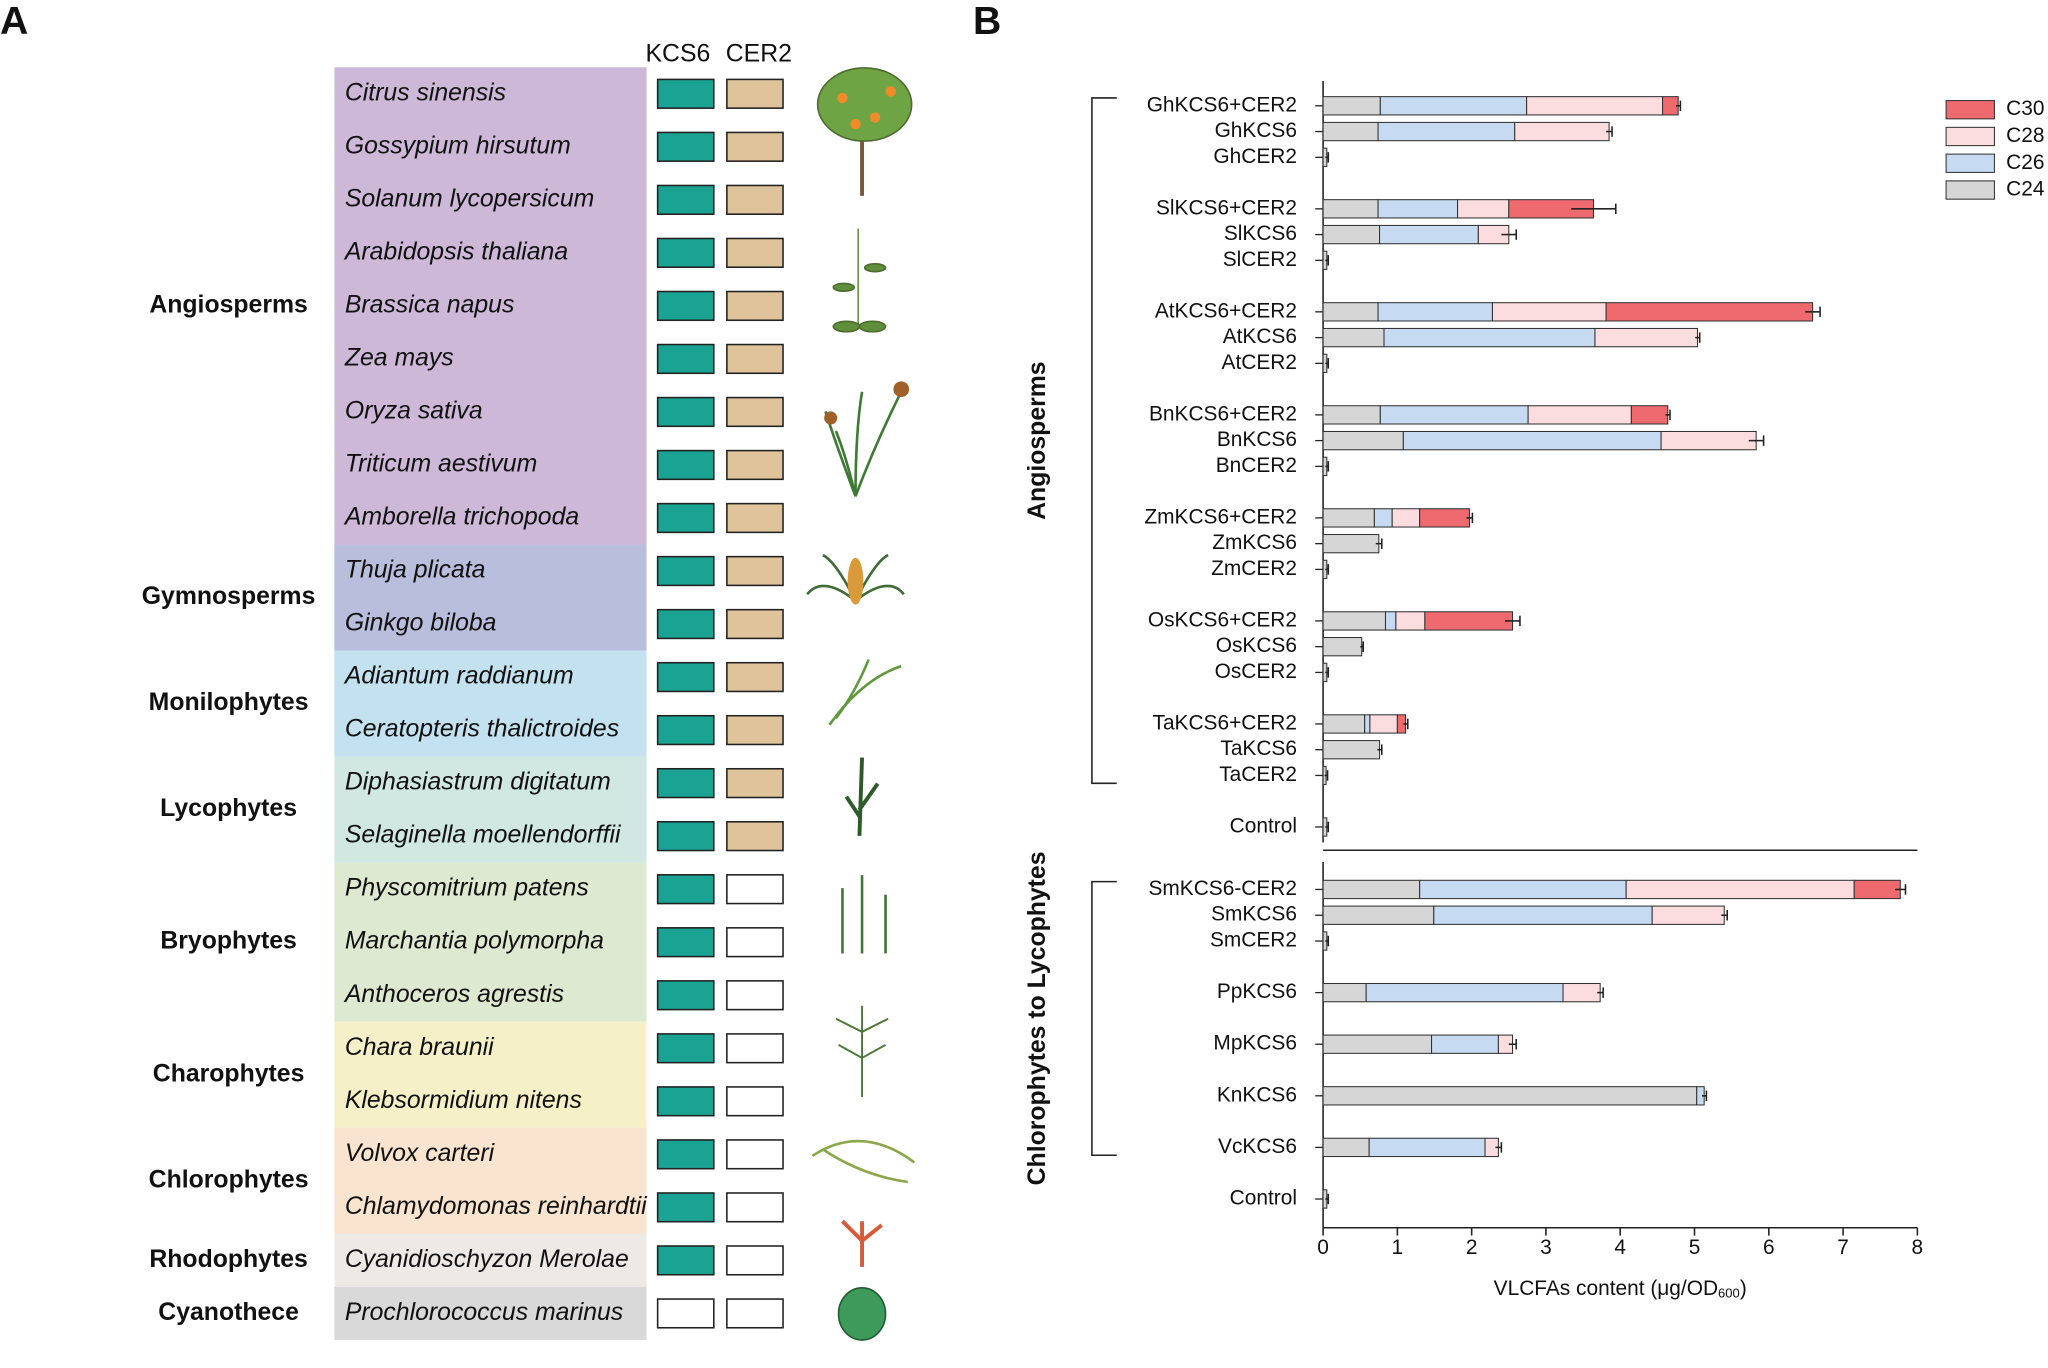 Image resolution: width=2048 pixels, height=1368 pixels. Describe the element at coordinates (863, 1161) in the screenshot. I see `alga-icon` at that location.